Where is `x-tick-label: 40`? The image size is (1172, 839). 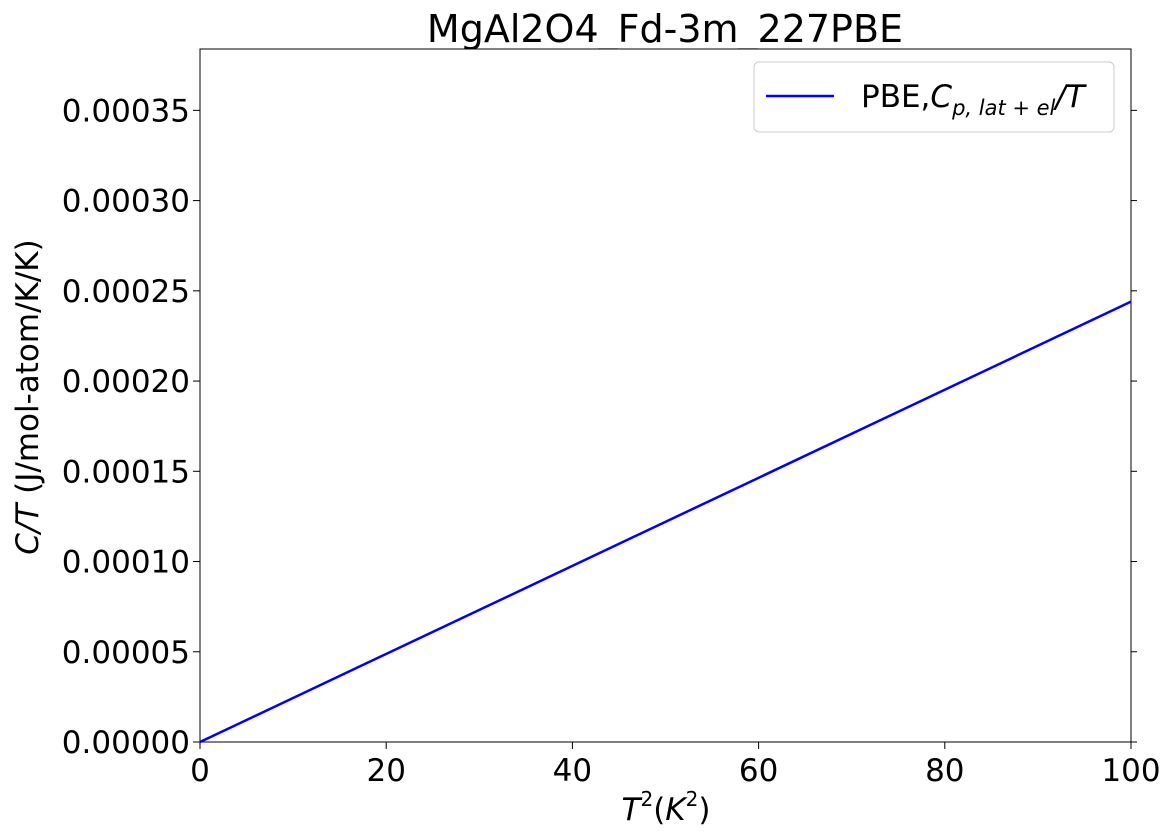
x-tick-label: 40 is located at coordinates (572, 771).